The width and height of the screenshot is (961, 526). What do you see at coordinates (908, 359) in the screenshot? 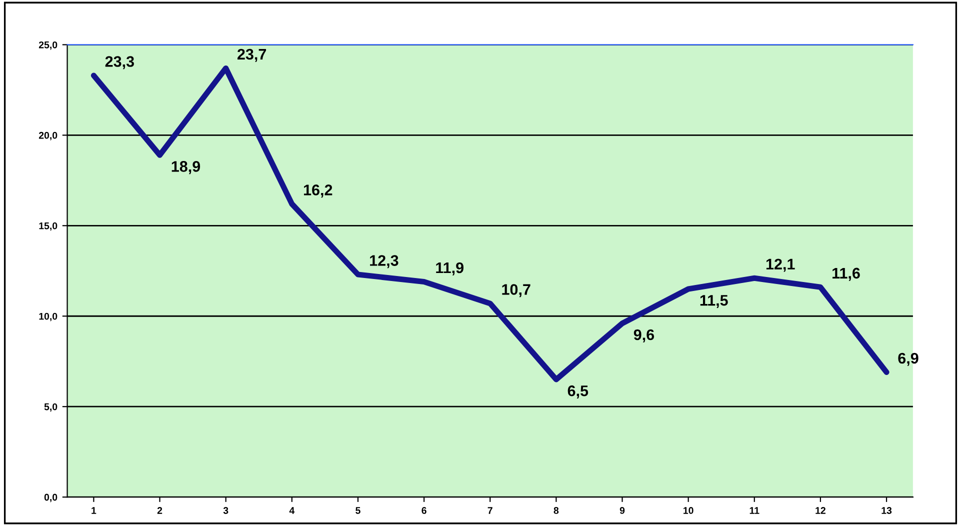
I see `data-label: 6,9` at bounding box center [908, 359].